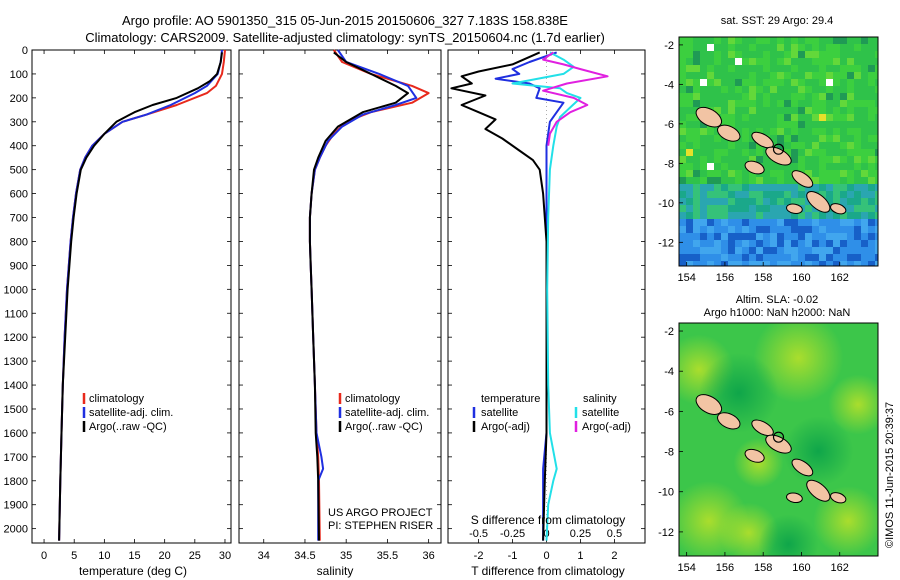 The width and height of the screenshot is (900, 580). Describe the element at coordinates (19, 123) in the screenshot. I see `depth-tick-label: 300` at that location.